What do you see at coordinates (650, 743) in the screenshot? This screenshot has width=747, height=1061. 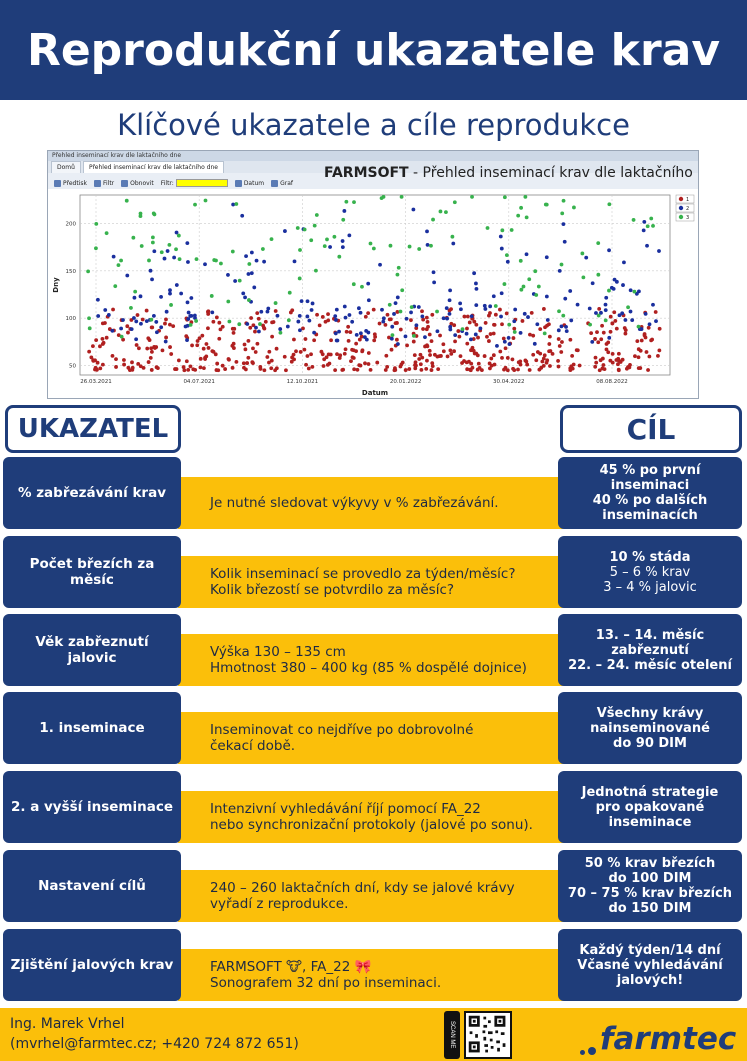 I see `goal-line: do 90 DIM` at bounding box center [650, 743].